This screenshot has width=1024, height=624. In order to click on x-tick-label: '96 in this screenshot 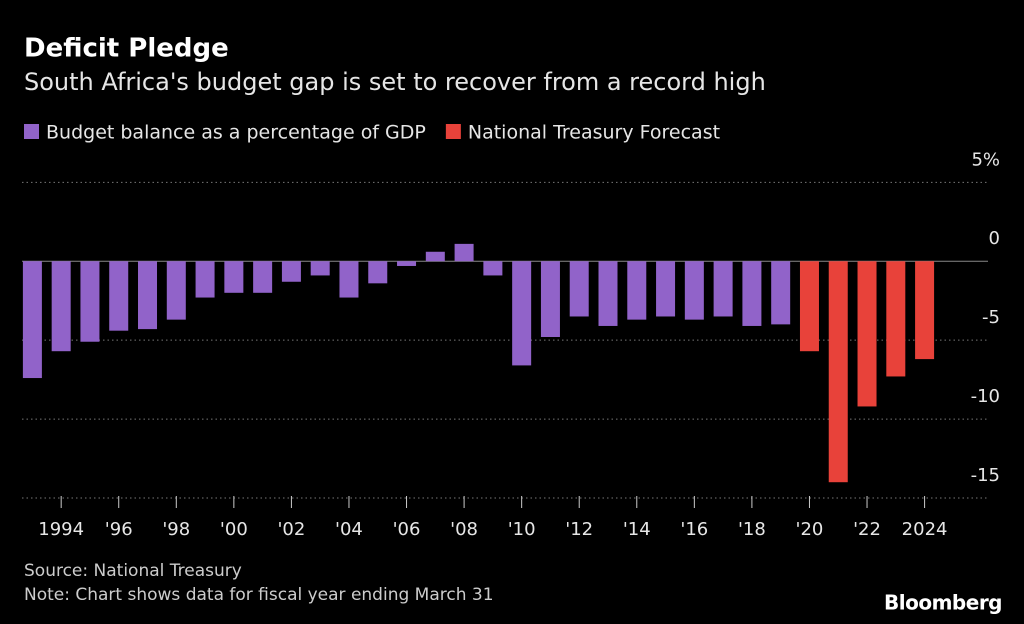, I will do `click(119, 529)`.